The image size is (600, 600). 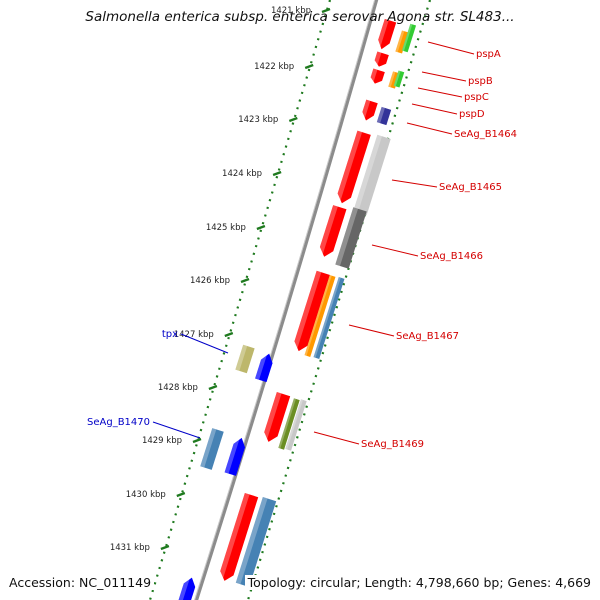 What do you see at coordinates (210, 281) in the screenshot?
I see `kbp-tick-label: 1426 kbp` at bounding box center [210, 281].